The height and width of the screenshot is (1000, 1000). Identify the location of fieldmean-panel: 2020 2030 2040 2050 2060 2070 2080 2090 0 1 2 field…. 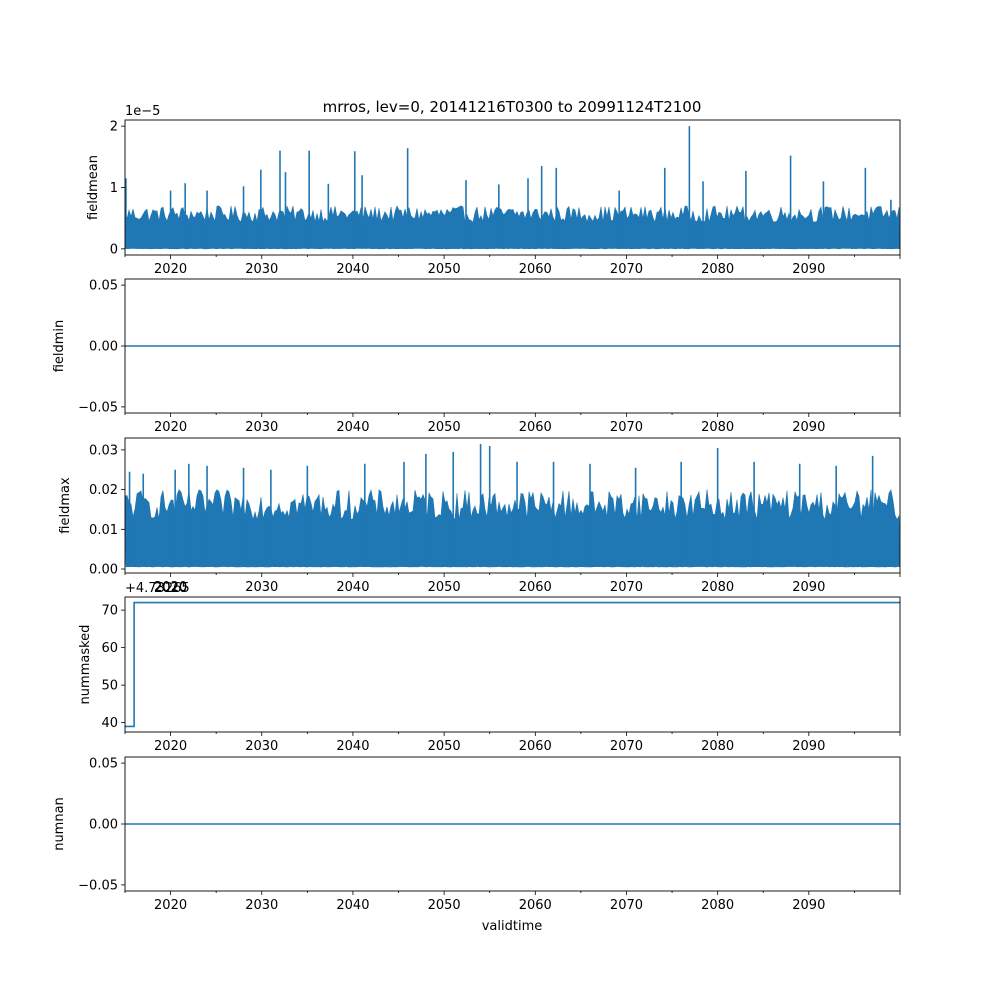
(493, 190).